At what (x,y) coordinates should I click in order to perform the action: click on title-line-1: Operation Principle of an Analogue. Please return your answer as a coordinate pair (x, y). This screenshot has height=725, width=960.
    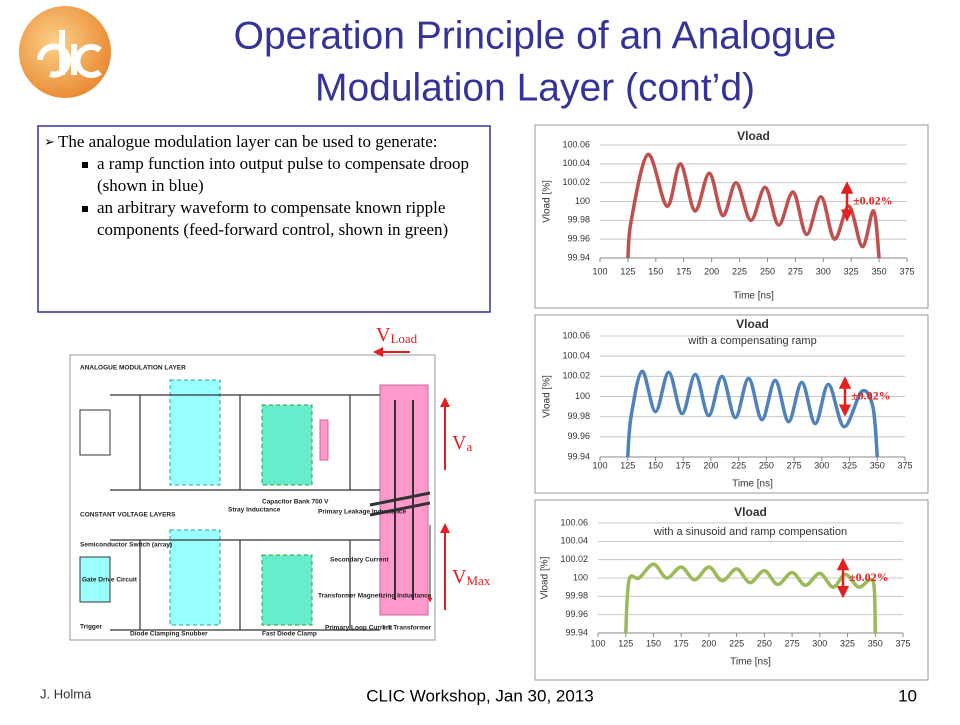
    Looking at the image, I should click on (535, 35).